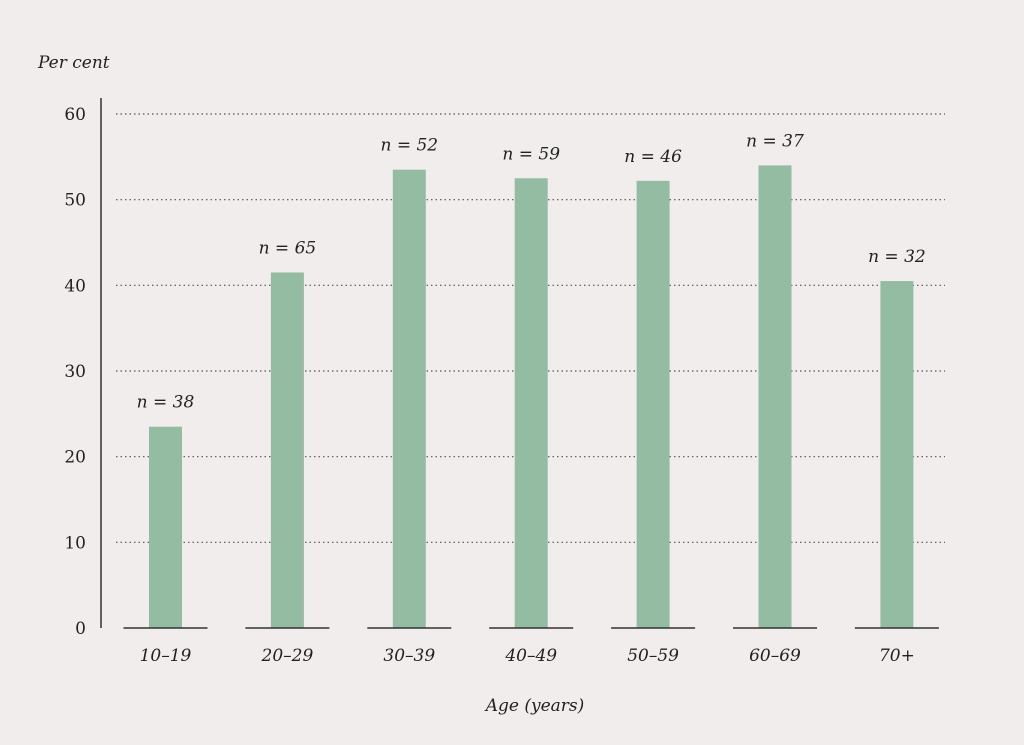  I want to click on n-label: n = 65, so click(288, 248).